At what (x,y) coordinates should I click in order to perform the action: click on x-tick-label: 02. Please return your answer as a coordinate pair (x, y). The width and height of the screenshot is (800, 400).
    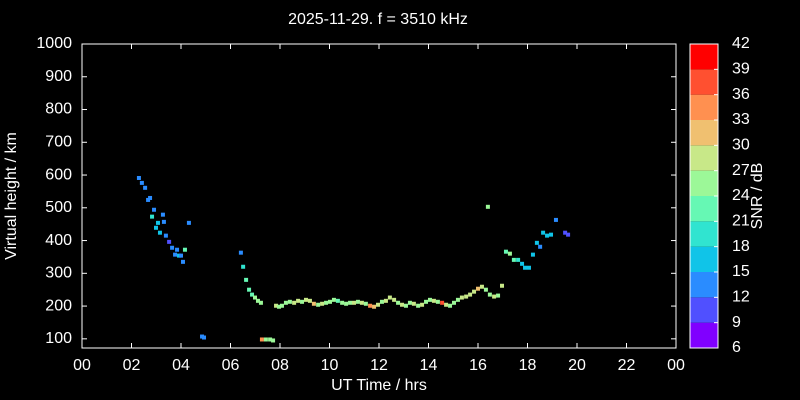
    Looking at the image, I should click on (132, 365).